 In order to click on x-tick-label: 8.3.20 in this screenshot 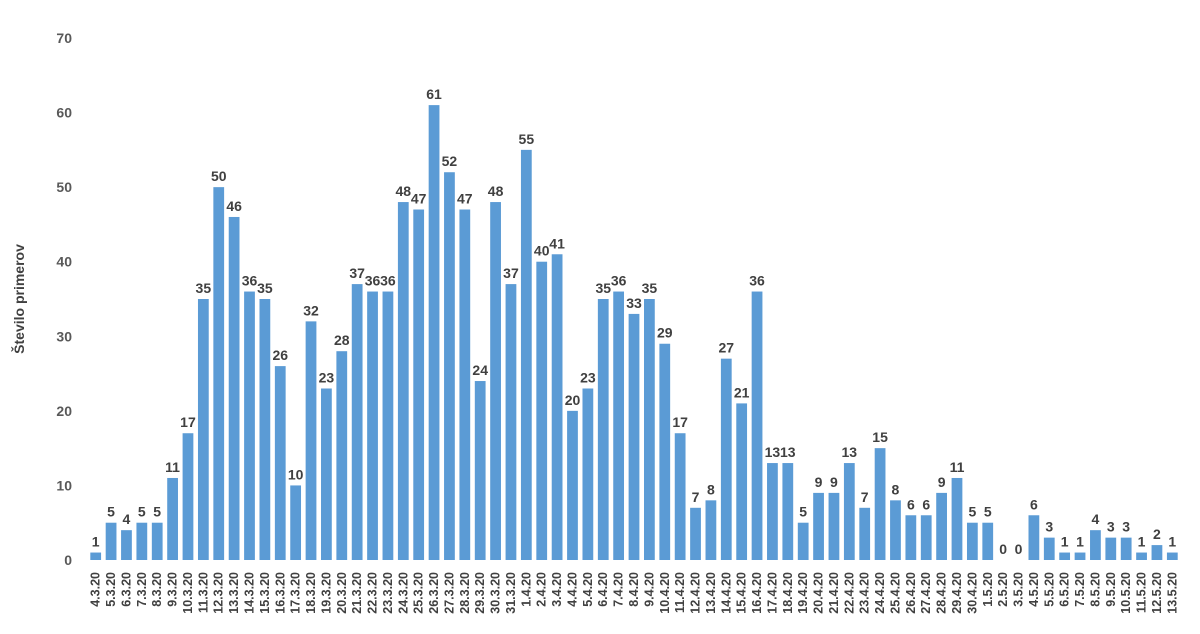, I will do `click(157, 589)`.